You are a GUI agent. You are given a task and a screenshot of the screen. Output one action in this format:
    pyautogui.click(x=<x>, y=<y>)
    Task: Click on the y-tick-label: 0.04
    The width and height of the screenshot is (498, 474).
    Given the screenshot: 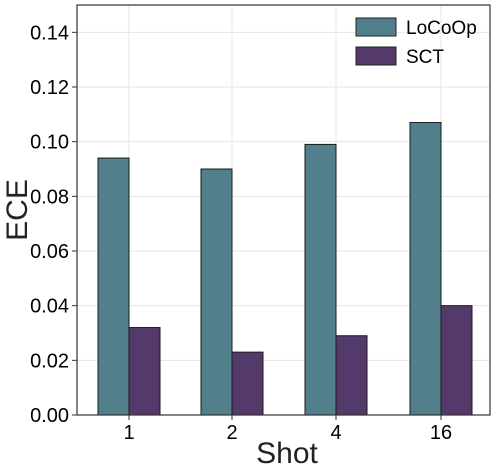 What is the action you would take?
    pyautogui.click(x=49, y=307)
    